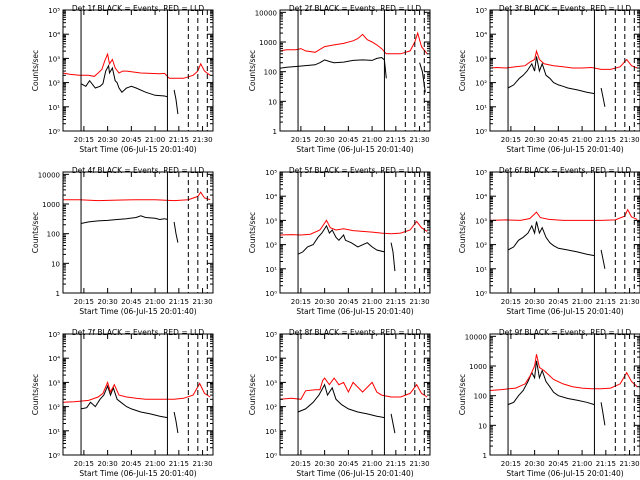 This screenshot has width=640, height=480. Describe the element at coordinates (138, 332) in the screenshot. I see `panel-title: Det 7f BLACK = Events, RED = LLD` at that location.